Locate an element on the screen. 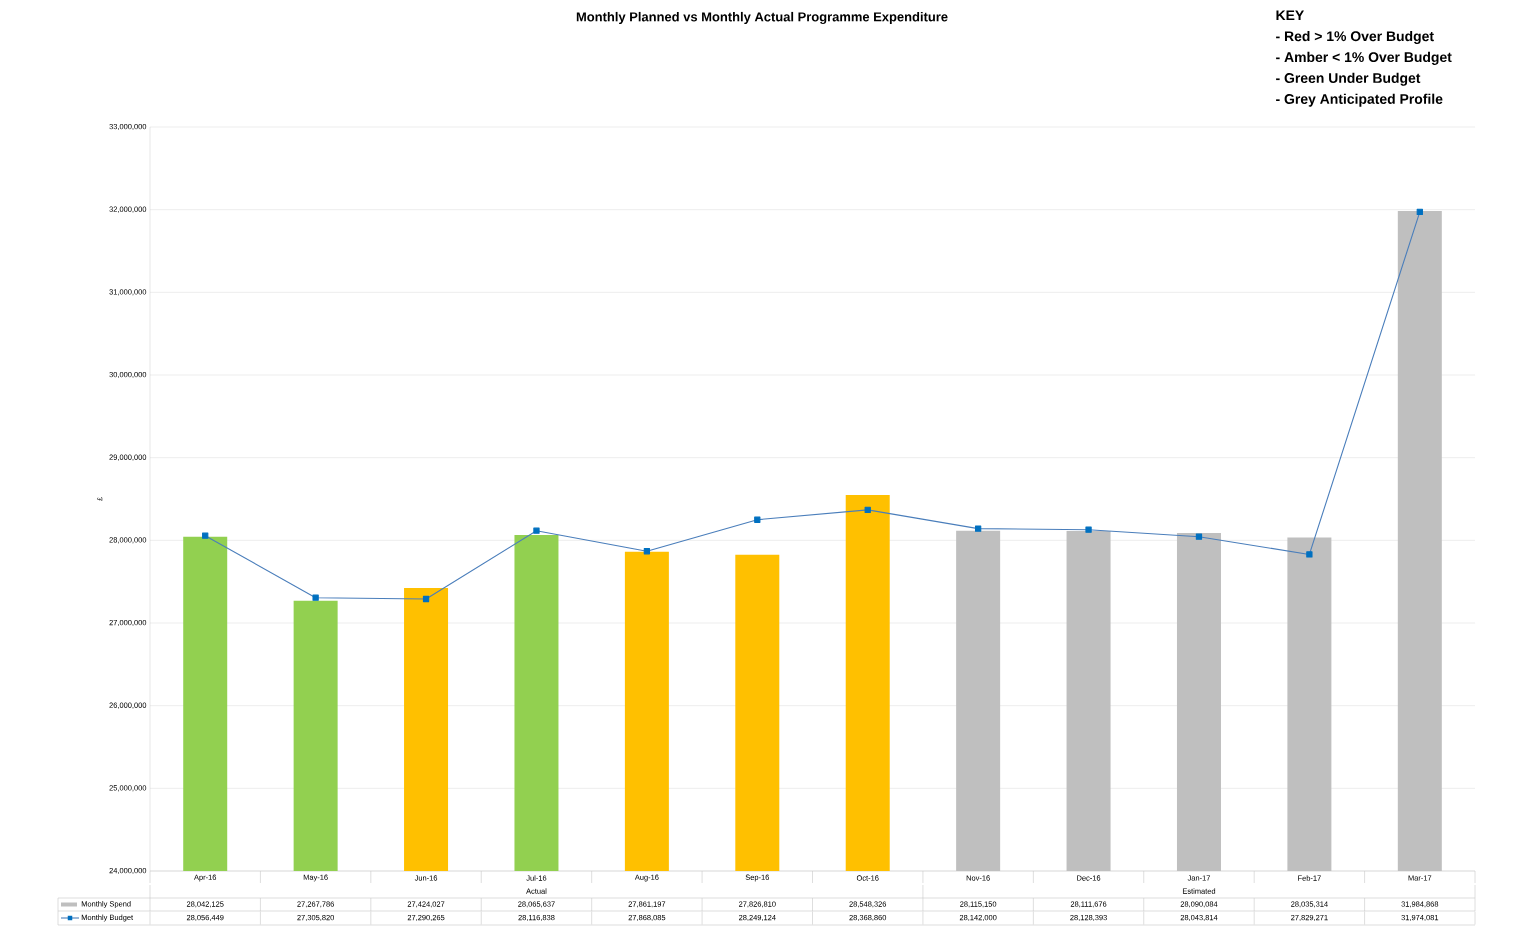 The height and width of the screenshot is (935, 1521). text: - Red > 1% Over Budget is located at coordinates (1355, 37).